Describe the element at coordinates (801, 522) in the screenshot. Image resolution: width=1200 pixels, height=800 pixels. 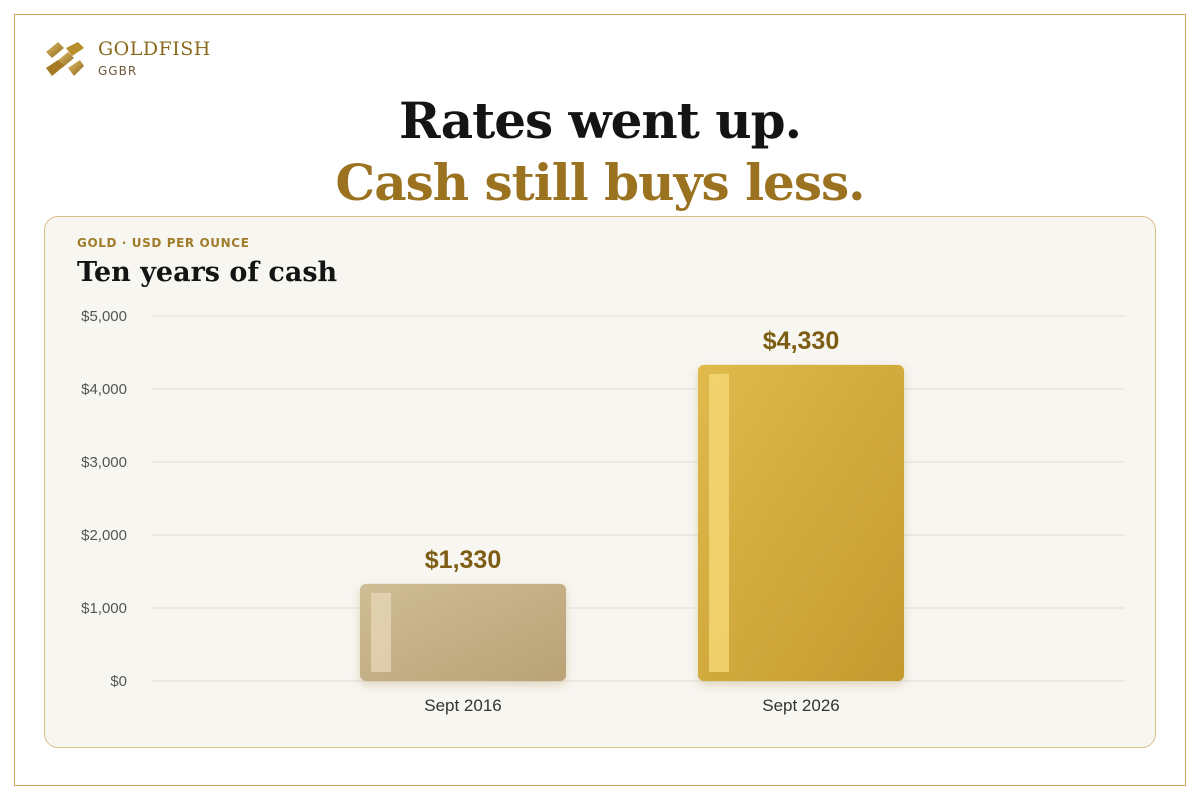
I see `bar-sept-2026` at that location.